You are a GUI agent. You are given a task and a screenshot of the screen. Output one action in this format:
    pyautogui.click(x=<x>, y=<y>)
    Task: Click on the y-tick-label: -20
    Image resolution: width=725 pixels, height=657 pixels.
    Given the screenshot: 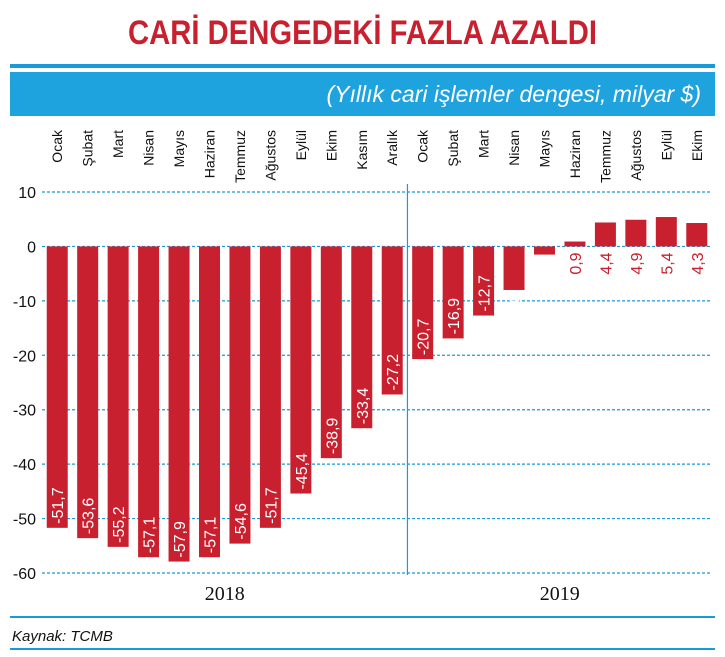 What is the action you would take?
    pyautogui.click(x=24, y=356)
    